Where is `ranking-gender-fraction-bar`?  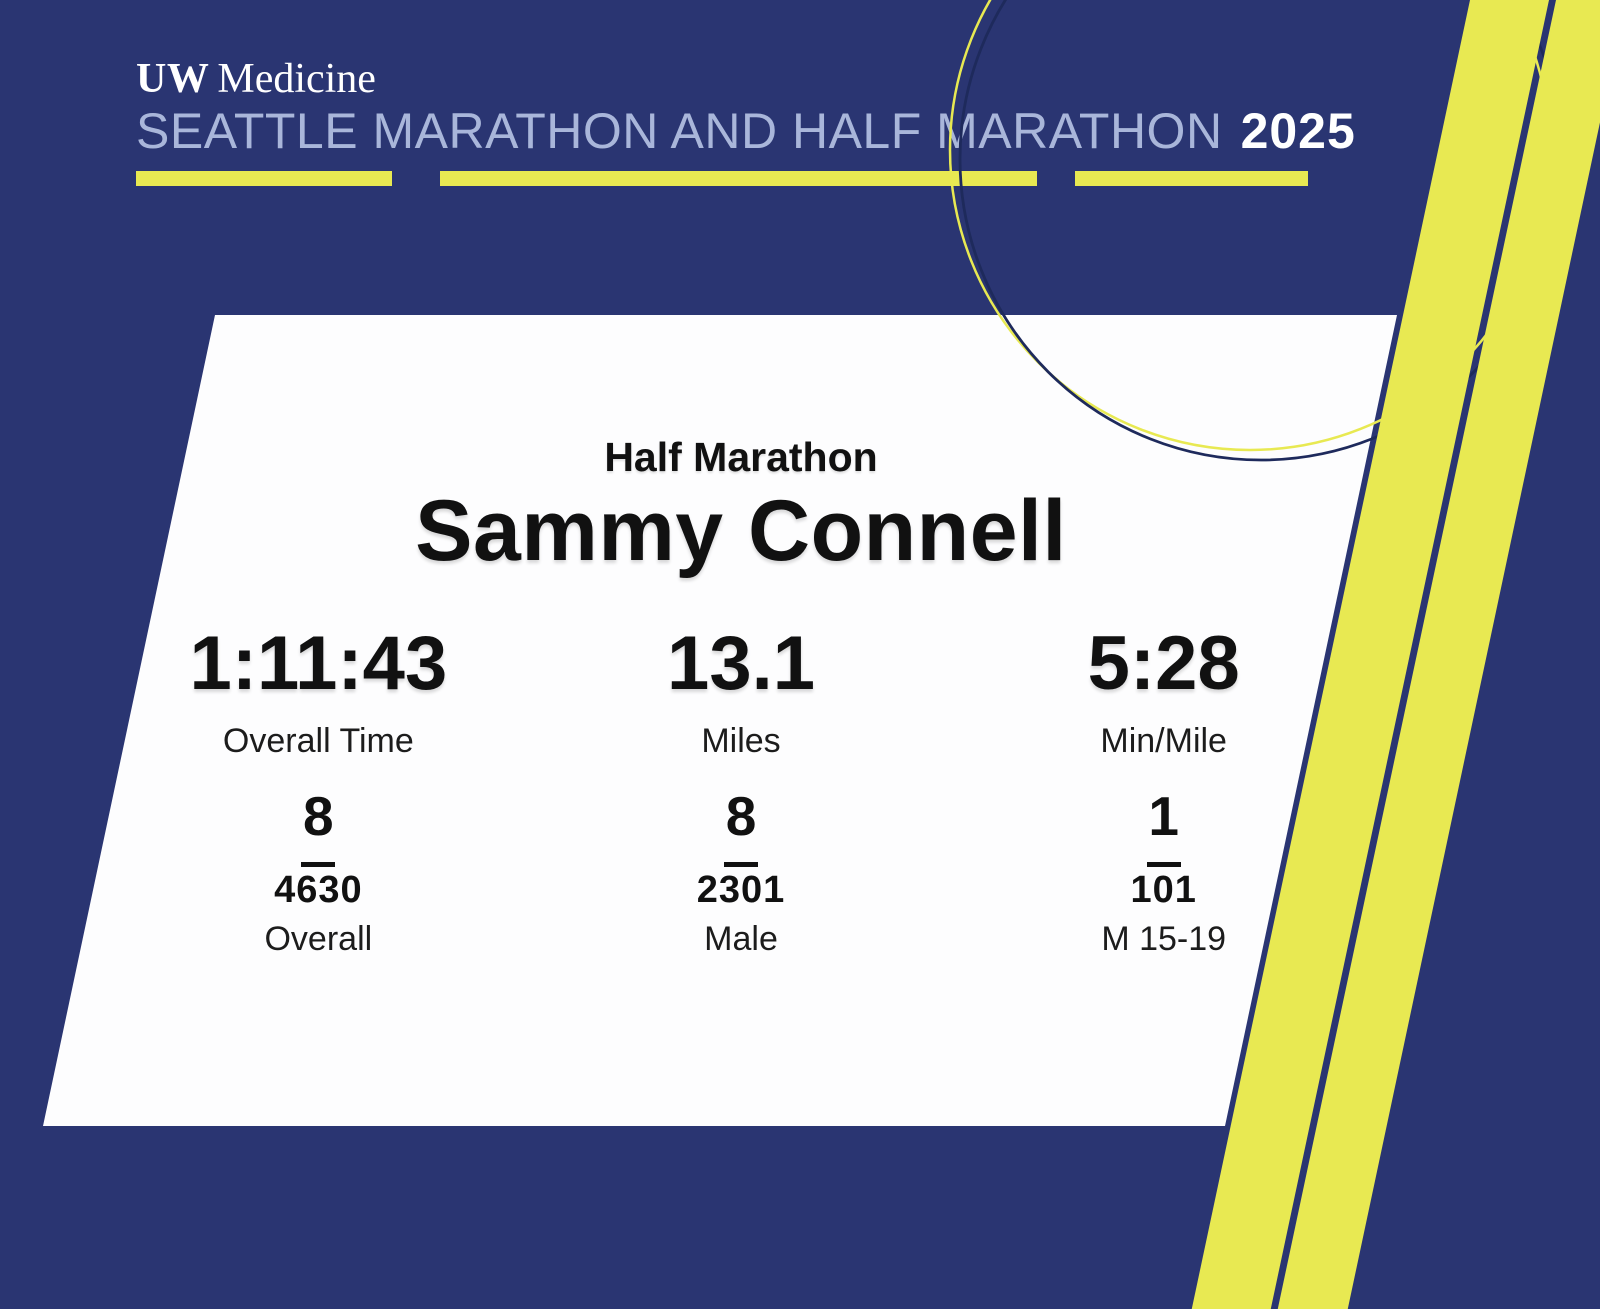 ranking-gender-fraction-bar is located at coordinates (741, 864).